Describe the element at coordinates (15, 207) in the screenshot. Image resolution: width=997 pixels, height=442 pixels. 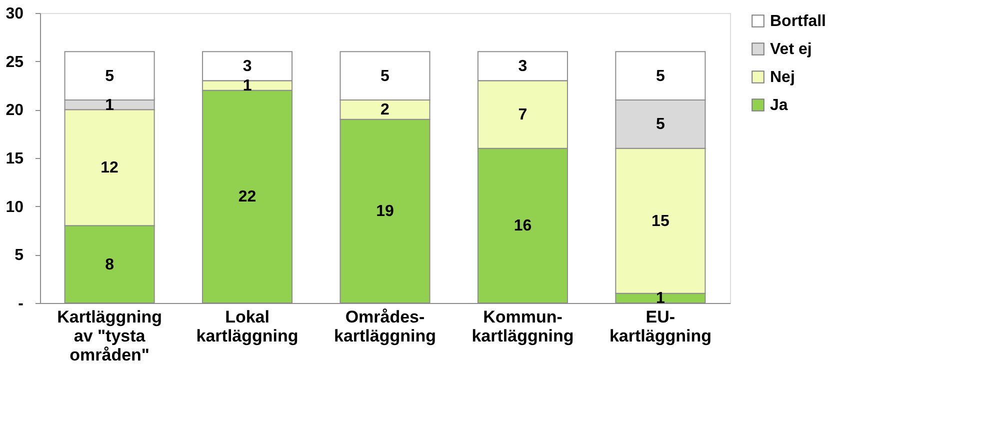
I see `y-tick-label: 10` at that location.